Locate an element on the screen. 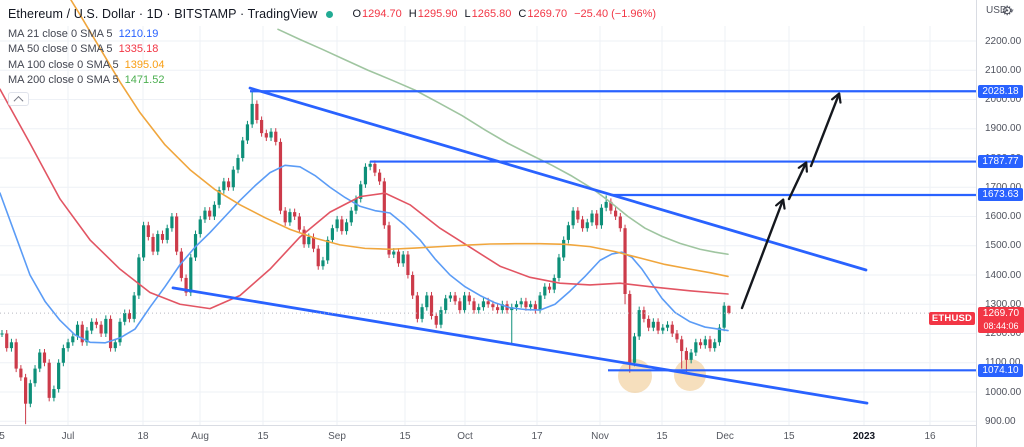 This screenshot has height=447, width=1024. time-axis: 5 Jul 18 Aug 15 Sep 15 Oct 17 Nov 15 Dec 15 2023 16 is located at coordinates (512, 436).